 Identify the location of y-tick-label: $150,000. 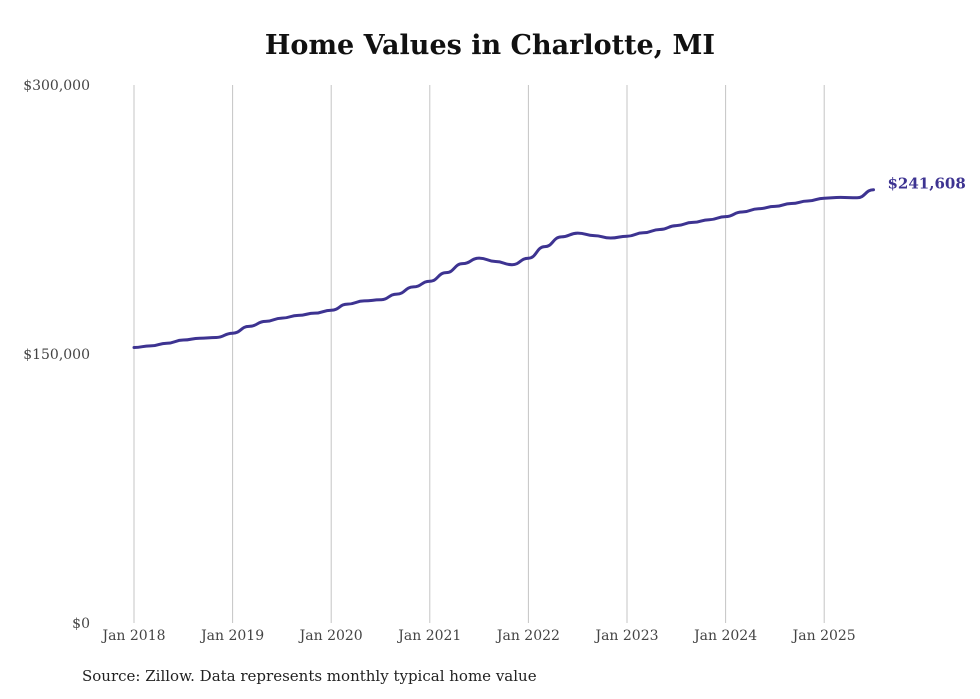
(56, 355).